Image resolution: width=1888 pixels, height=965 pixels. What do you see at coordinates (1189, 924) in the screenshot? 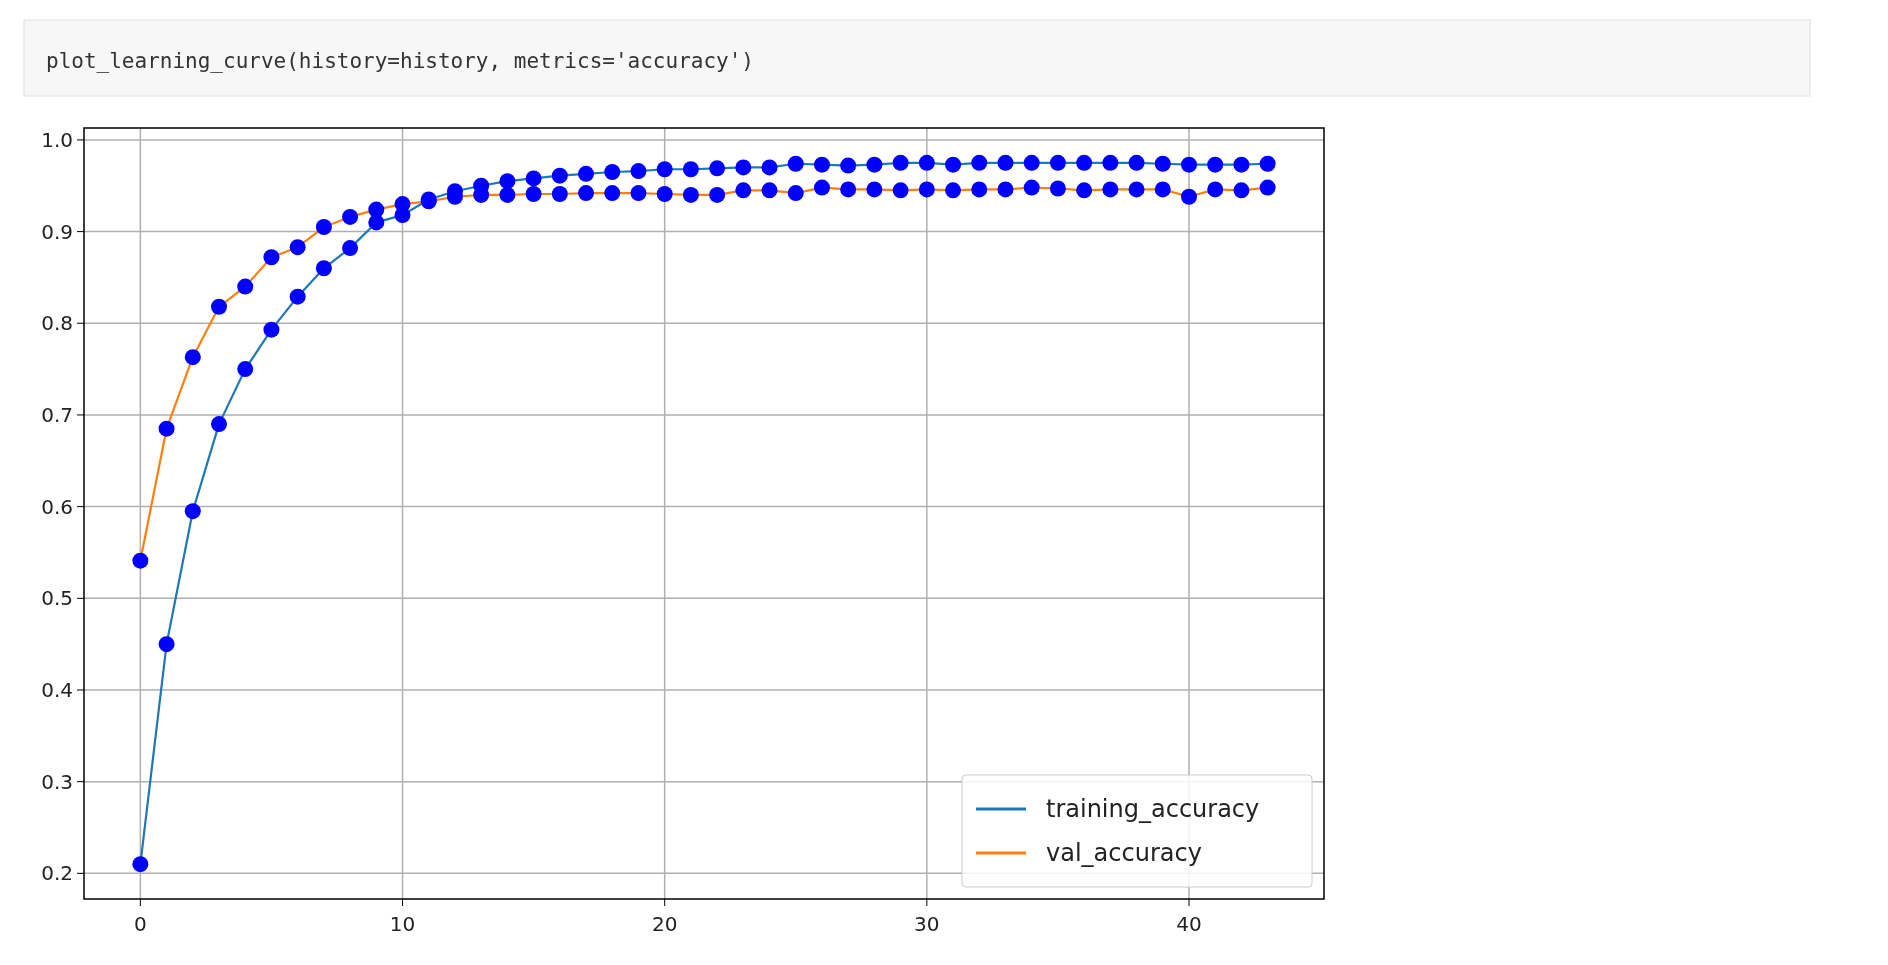
I see `x-tick-label: 40` at bounding box center [1189, 924].